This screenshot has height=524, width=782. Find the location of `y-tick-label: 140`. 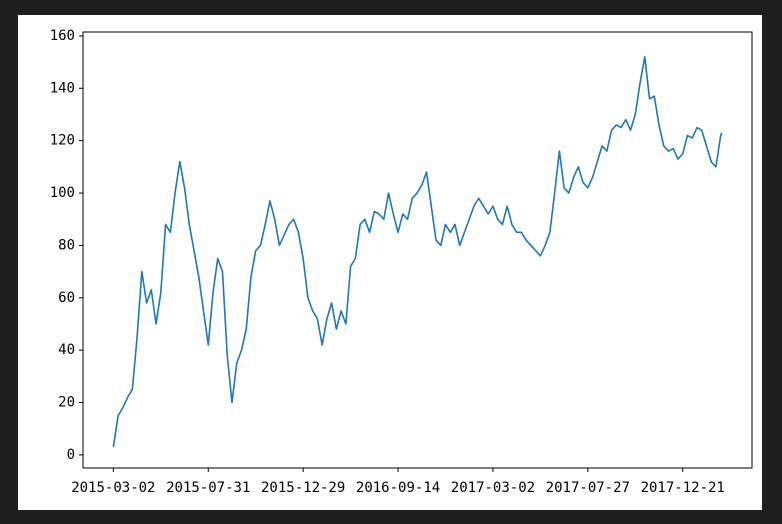

y-tick-label: 140 is located at coordinates (62, 88).